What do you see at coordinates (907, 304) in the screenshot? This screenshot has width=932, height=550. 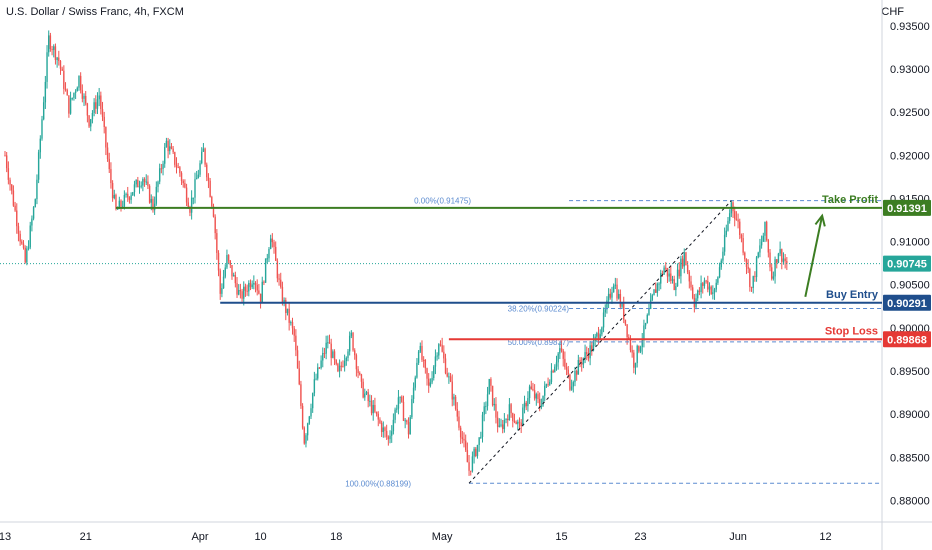 I see `buy-entry-price-text: 0.90291` at bounding box center [907, 304].